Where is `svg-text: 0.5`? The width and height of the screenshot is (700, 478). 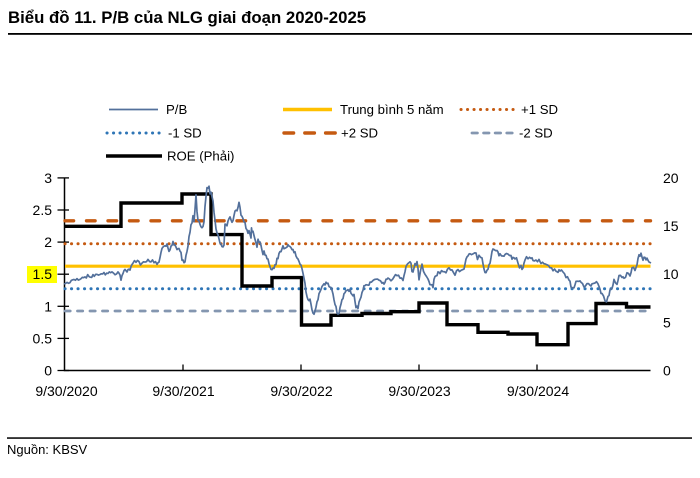
svg-text: 0.5 is located at coordinates (43, 338).